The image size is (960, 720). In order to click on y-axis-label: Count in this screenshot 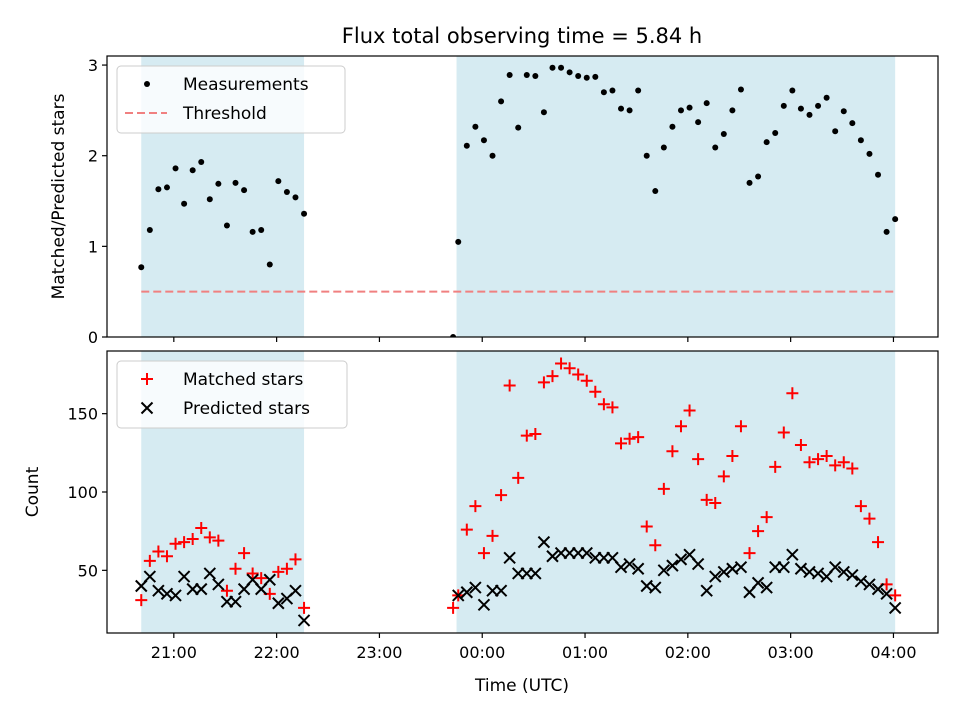, I will do `click(33, 491)`.